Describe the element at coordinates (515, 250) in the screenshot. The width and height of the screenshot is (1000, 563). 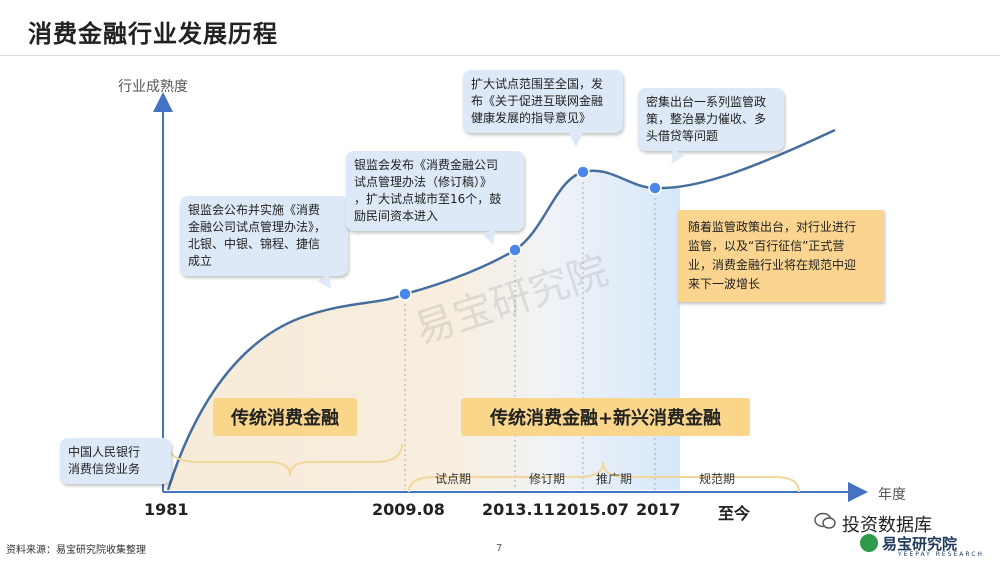
I see `milestone-dot-2013` at that location.